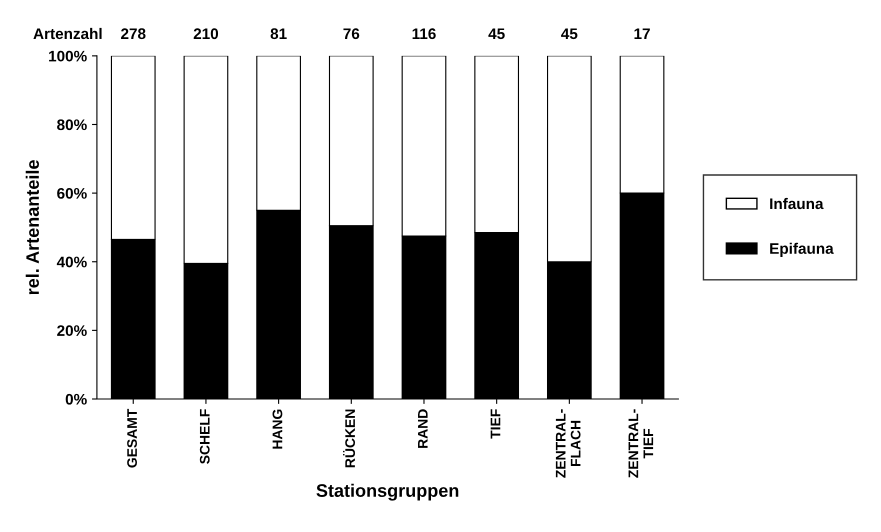 This screenshot has height=532, width=881. What do you see at coordinates (387, 492) in the screenshot?
I see `x-axis-title: Stationsgruppen` at bounding box center [387, 492].